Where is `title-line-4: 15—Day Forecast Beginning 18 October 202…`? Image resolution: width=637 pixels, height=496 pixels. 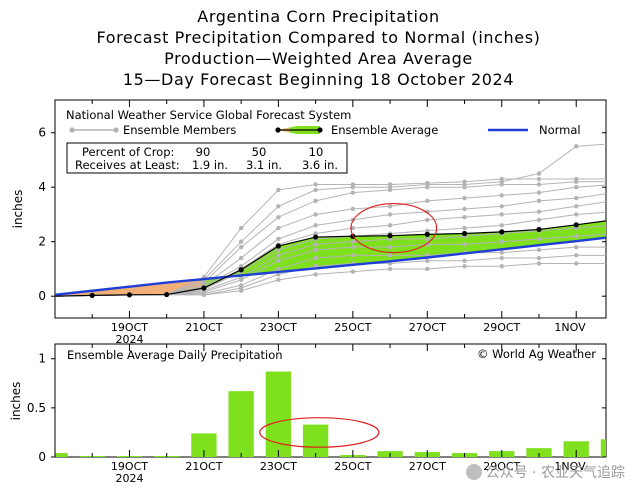
title-line-4: 15—Day Forecast Beginning 18 October 202… is located at coordinates (318, 79).